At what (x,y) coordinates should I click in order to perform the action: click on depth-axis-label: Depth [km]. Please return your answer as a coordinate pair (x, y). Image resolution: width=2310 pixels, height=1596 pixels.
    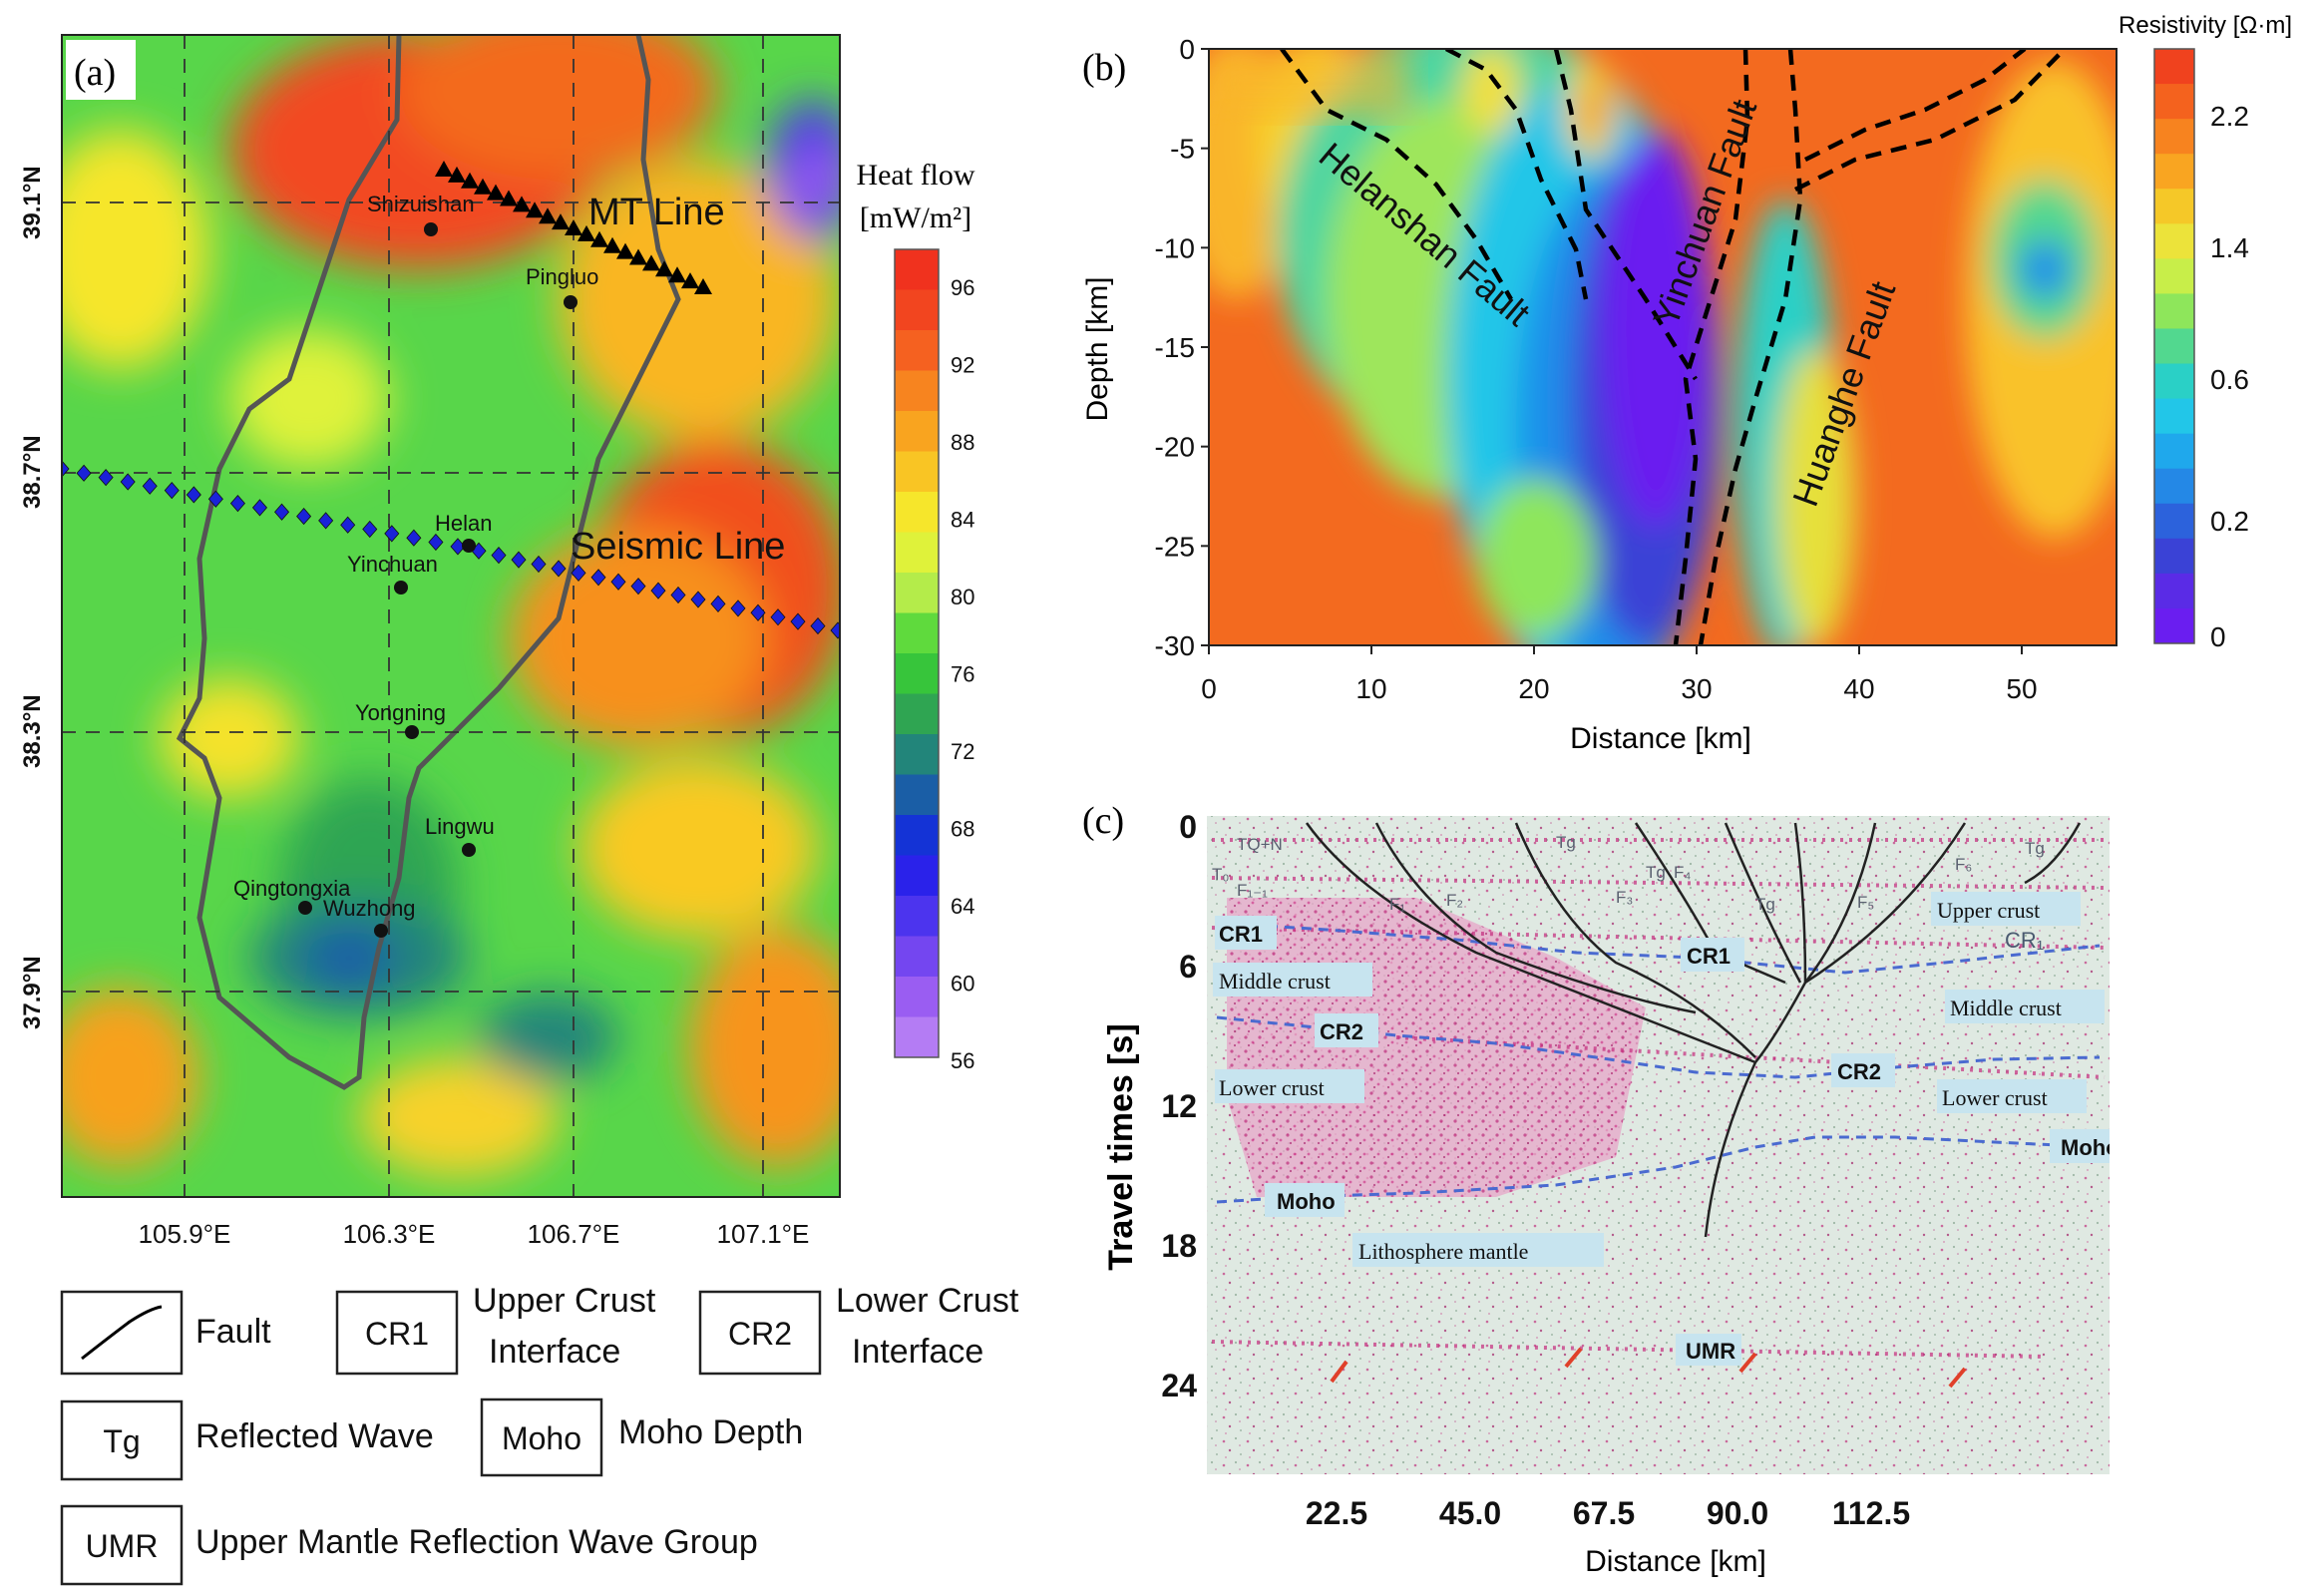
    Looking at the image, I should click on (1097, 348).